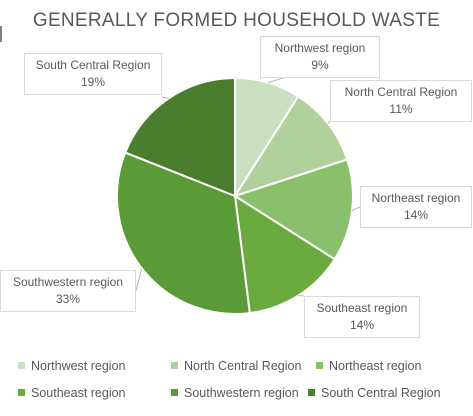 The image size is (473, 416). What do you see at coordinates (416, 198) in the screenshot?
I see `data-label-name: Northeast region` at bounding box center [416, 198].